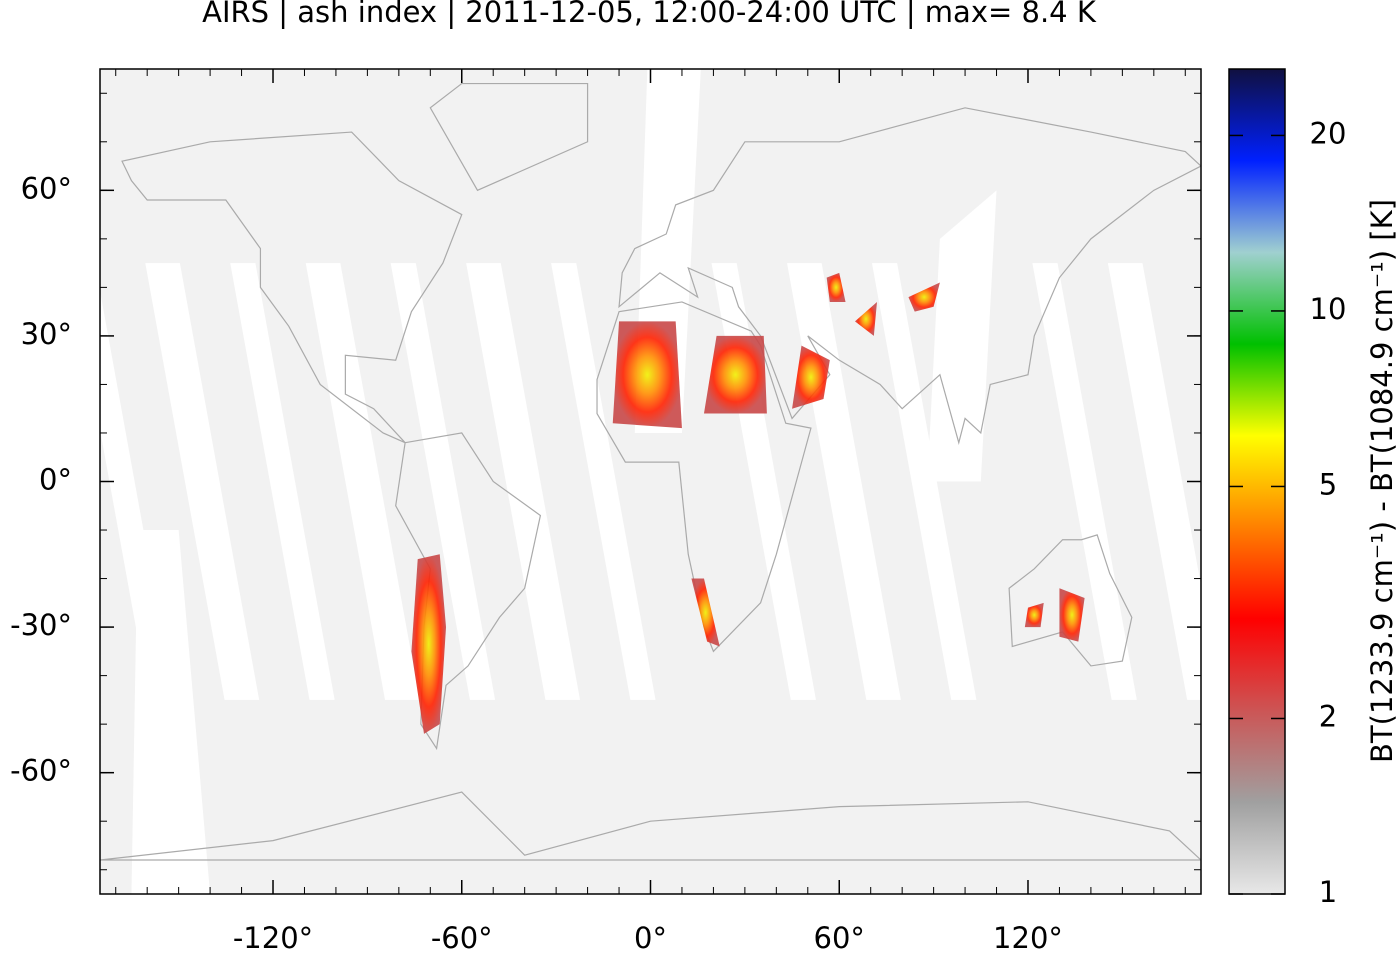 Image resolution: width=1398 pixels, height=956 pixels. What do you see at coordinates (1328, 133) in the screenshot?
I see `colorbar-tick-label: 20` at bounding box center [1328, 133].